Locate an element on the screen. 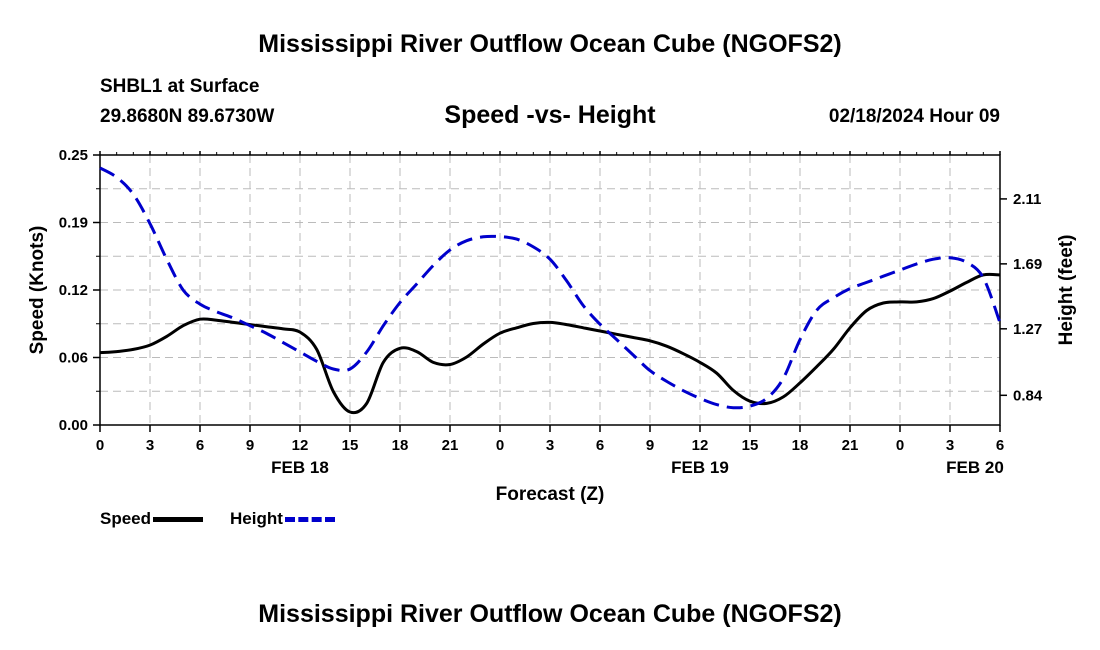 The width and height of the screenshot is (1100, 650). station-coordinates: 29.8680N 89.6730W is located at coordinates (187, 116).